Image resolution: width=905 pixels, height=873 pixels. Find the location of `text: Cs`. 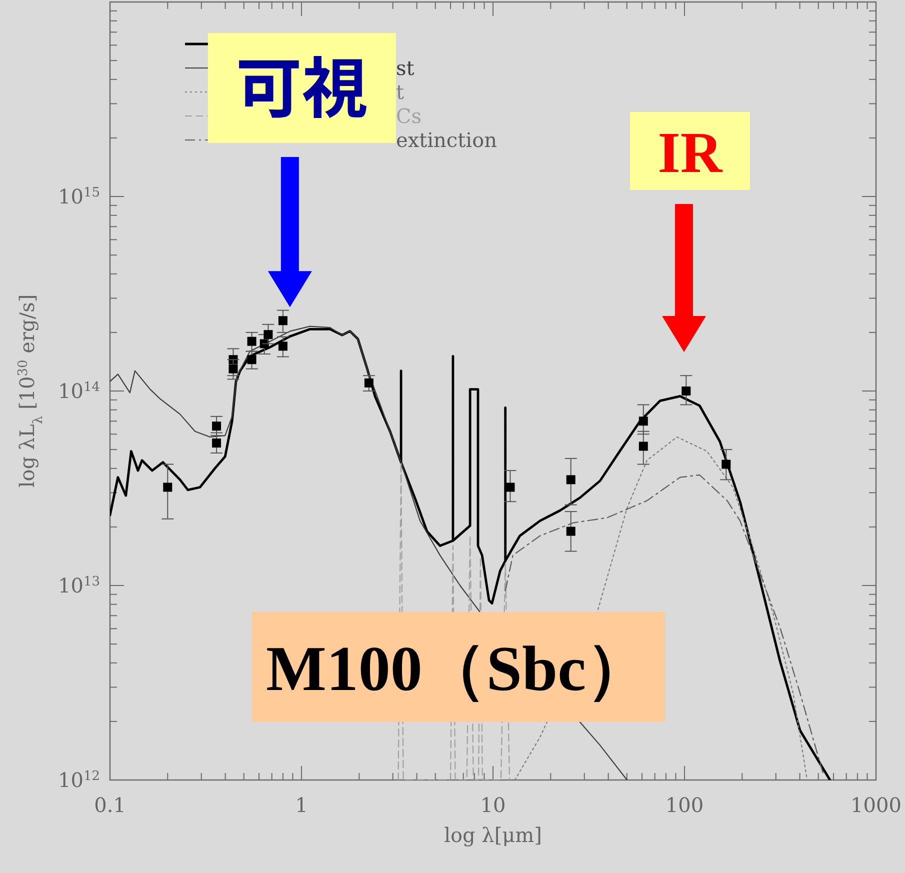

text: Cs is located at coordinates (409, 116).